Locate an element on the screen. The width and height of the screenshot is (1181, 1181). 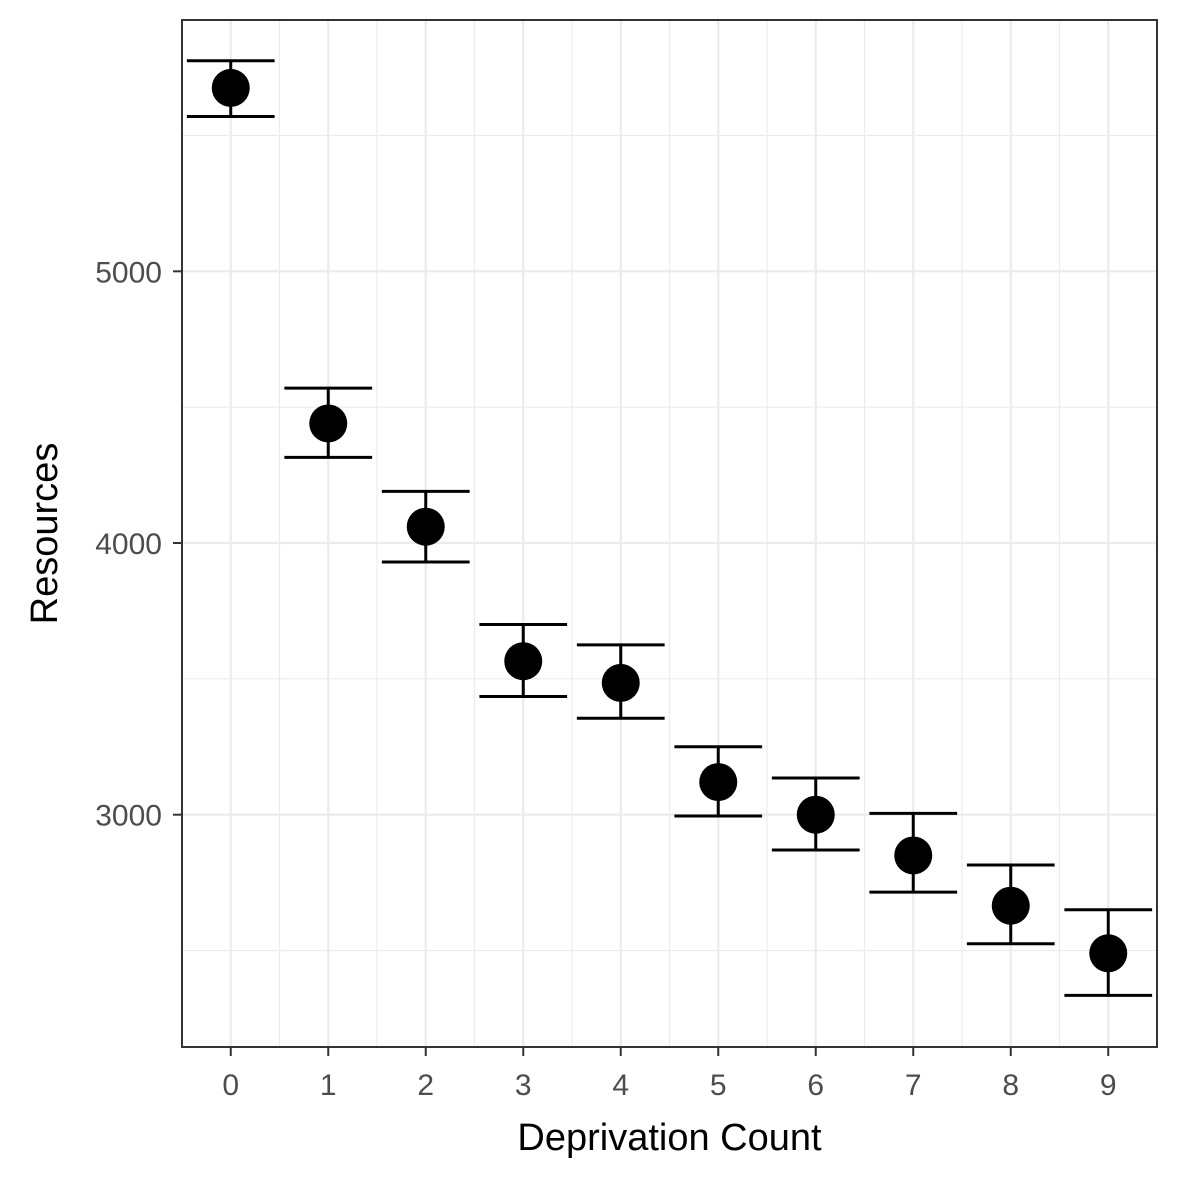
y-tick-label: 5000 is located at coordinates (128, 272).